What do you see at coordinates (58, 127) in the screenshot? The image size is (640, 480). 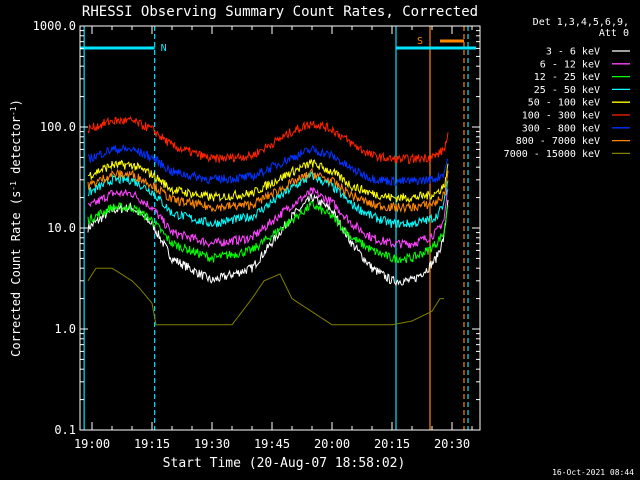 I see `y-tick-label: 100.0` at bounding box center [58, 127].